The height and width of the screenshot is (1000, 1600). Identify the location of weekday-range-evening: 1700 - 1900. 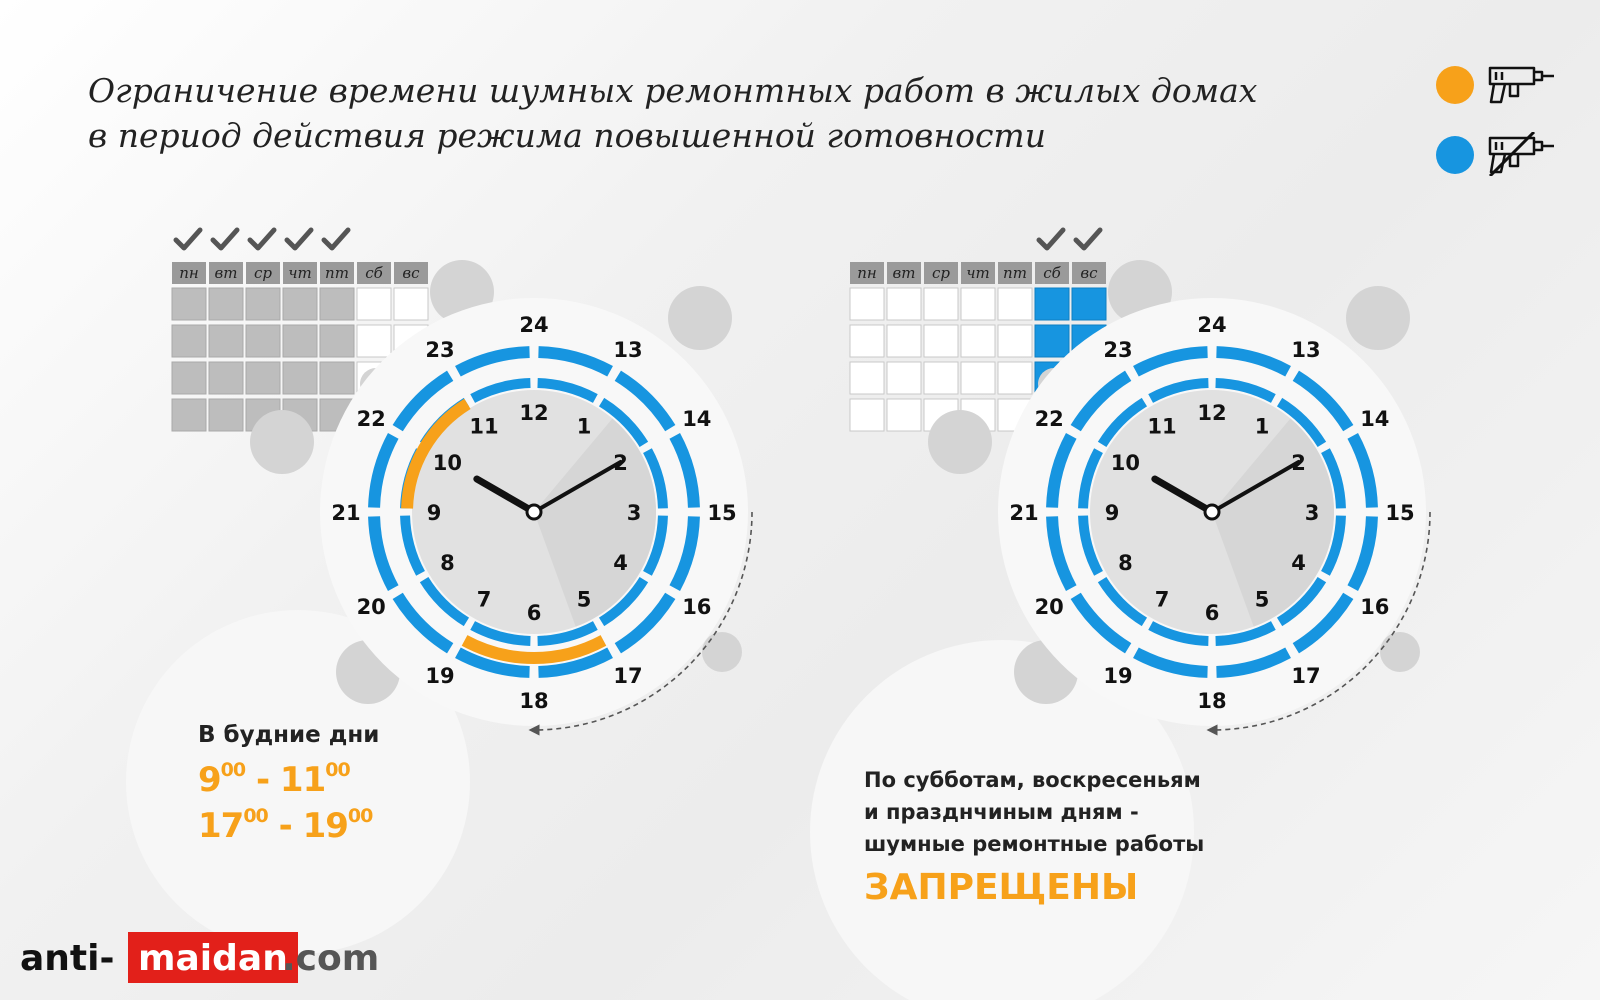
(285, 825).